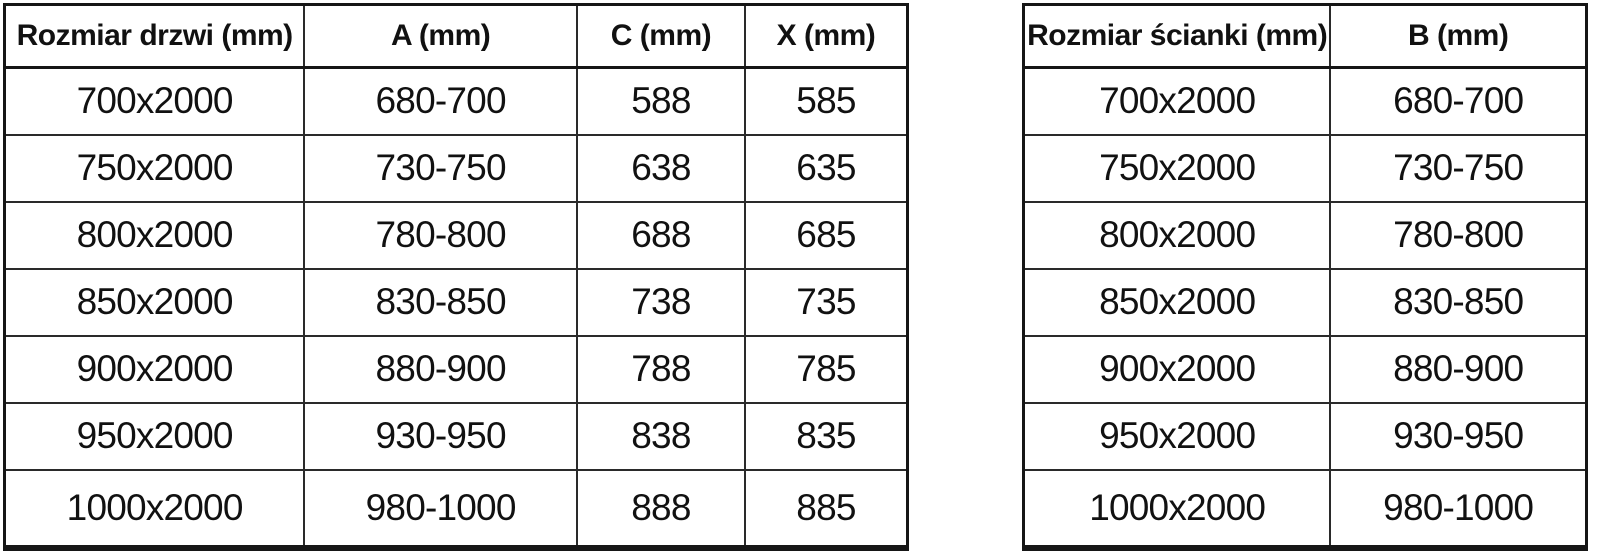 This screenshot has height=552, width=1600. What do you see at coordinates (660, 302) in the screenshot?
I see `table-cell: 738` at bounding box center [660, 302].